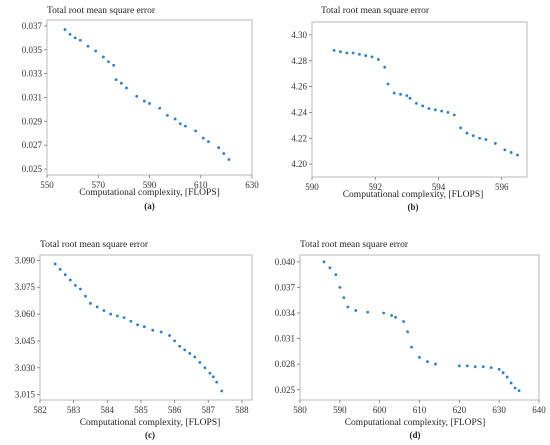 The width and height of the screenshot is (550, 445). I want to click on panel-b-y-tick-label-3: 4.26, so click(299, 87).